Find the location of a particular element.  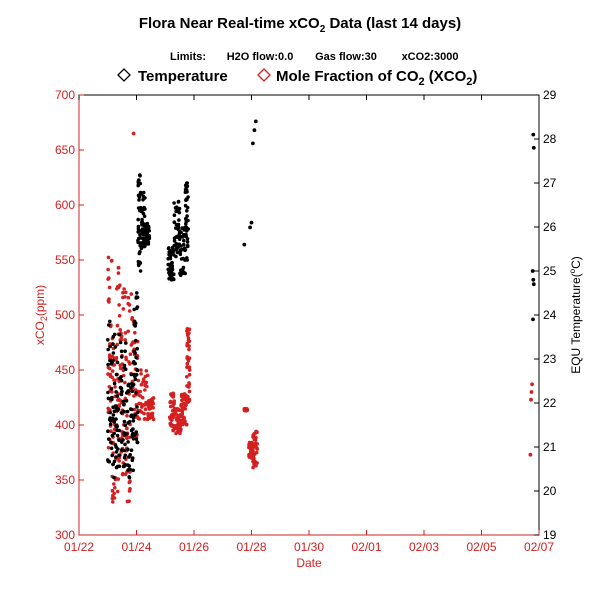

y-left-tick-label: 350 is located at coordinates (65, 480).